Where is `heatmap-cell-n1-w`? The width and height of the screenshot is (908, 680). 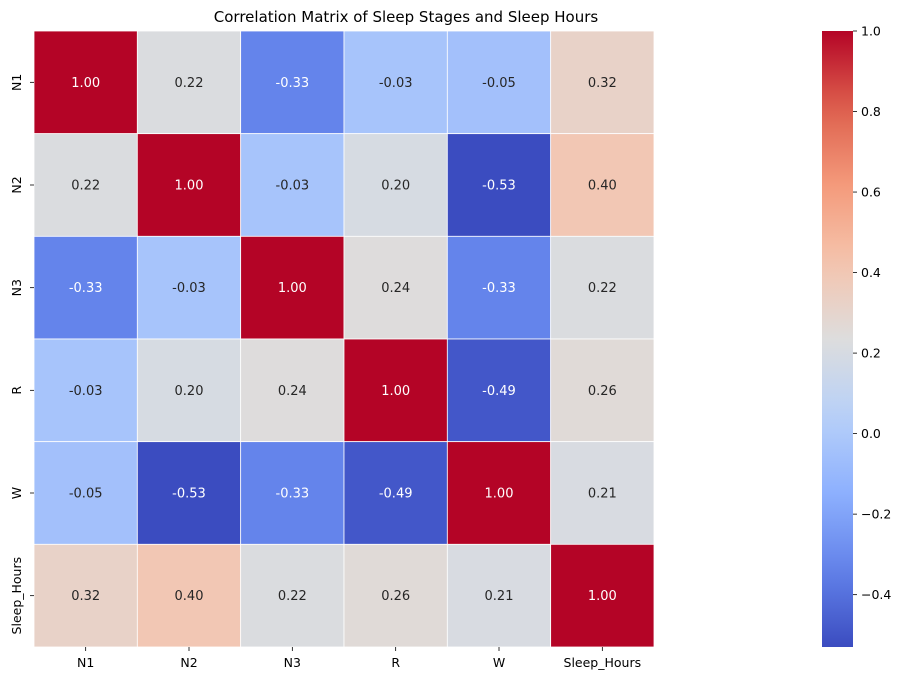 heatmap-cell-n1-w is located at coordinates (499, 82).